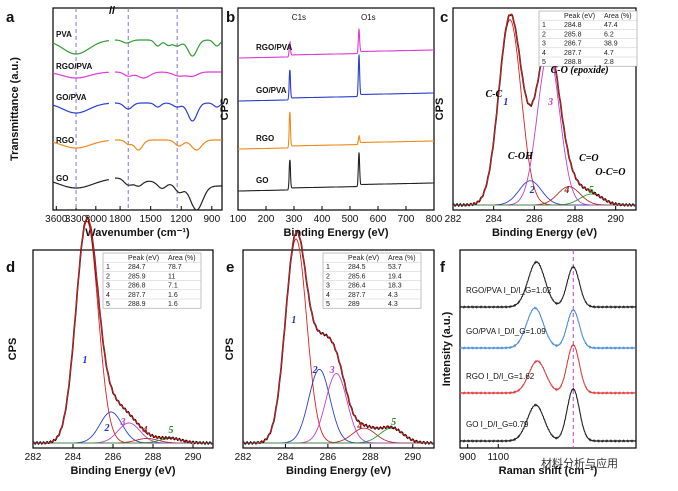 The width and height of the screenshot is (678, 491). What do you see at coordinates (611, 25) in the screenshot?
I see `panel-c-table-cell: 47.4` at bounding box center [611, 25].